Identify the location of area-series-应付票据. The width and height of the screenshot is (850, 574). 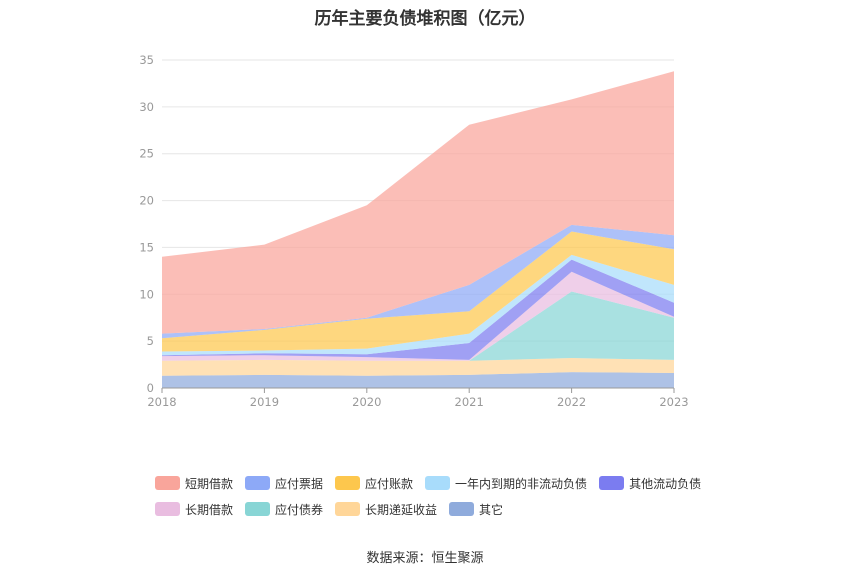
(418, 281).